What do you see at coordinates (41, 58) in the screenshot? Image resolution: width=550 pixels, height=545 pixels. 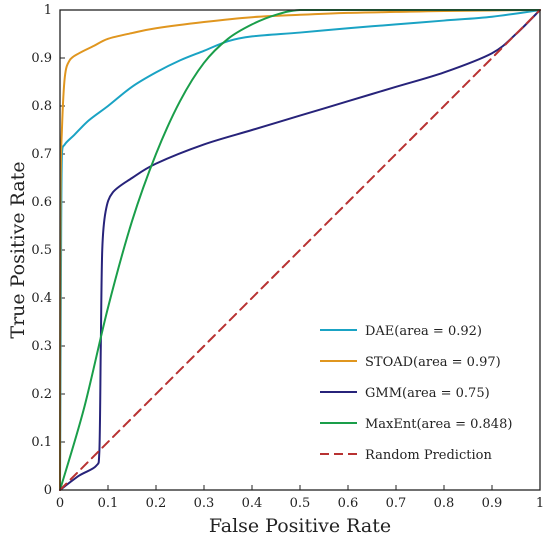 I see `y-tick-label: 0.9` at bounding box center [41, 58].